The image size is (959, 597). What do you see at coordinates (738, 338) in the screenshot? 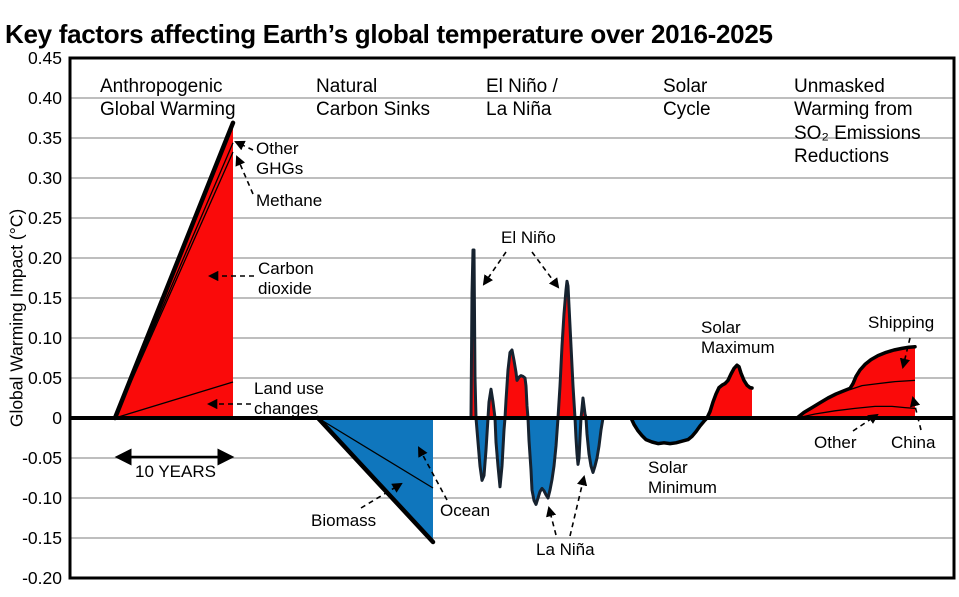
I see `annotation-solar-maximum: Solar Maximum` at bounding box center [738, 338].